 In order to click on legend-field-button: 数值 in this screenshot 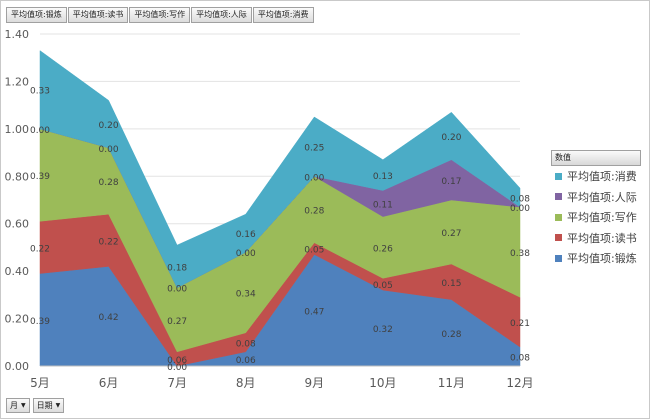, I will do `click(596, 158)`.